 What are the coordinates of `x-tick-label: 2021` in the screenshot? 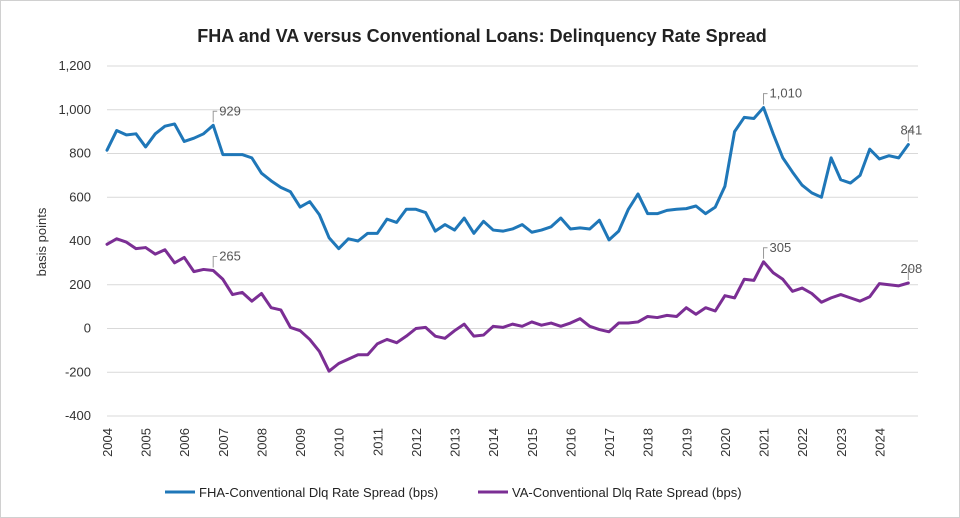 It's located at (764, 442).